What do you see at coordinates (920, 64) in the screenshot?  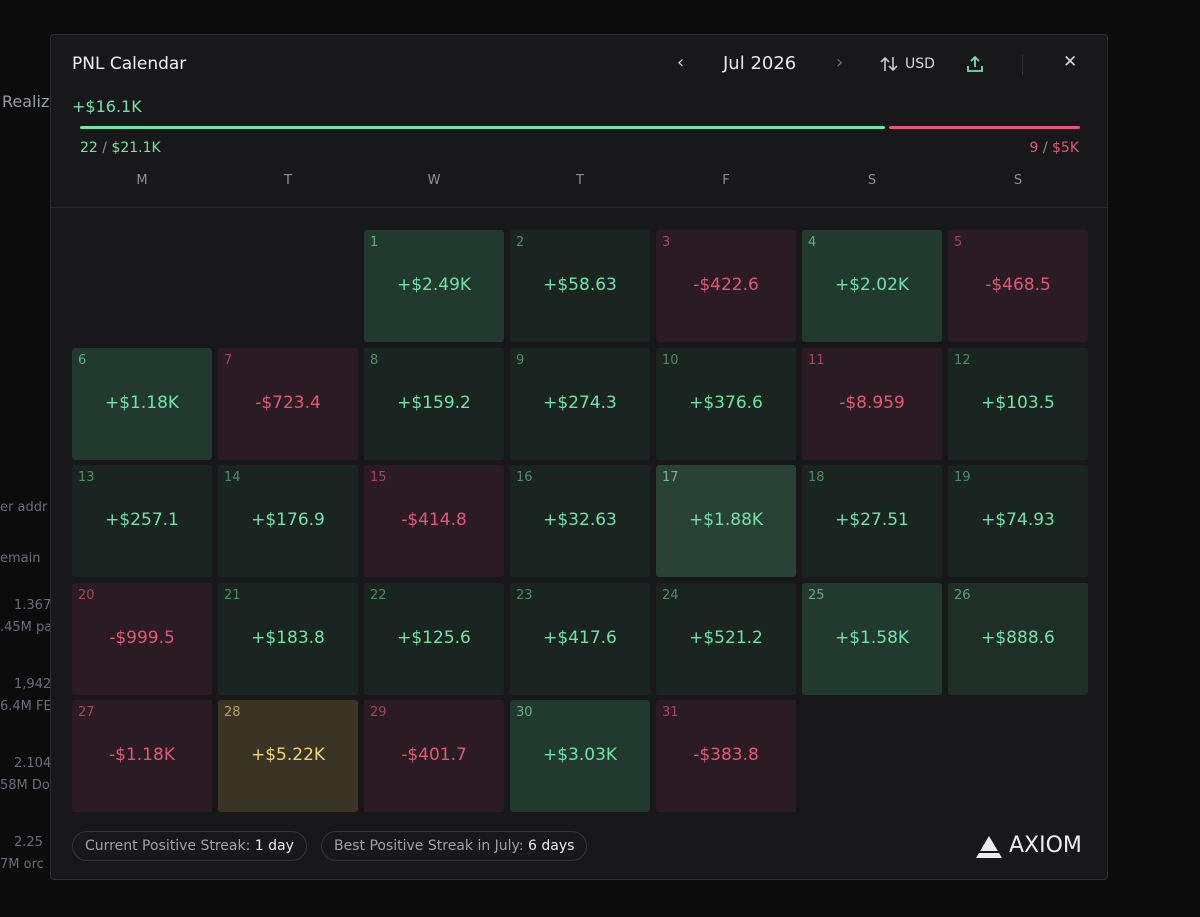 I see `currency-toggle: USD` at bounding box center [920, 64].